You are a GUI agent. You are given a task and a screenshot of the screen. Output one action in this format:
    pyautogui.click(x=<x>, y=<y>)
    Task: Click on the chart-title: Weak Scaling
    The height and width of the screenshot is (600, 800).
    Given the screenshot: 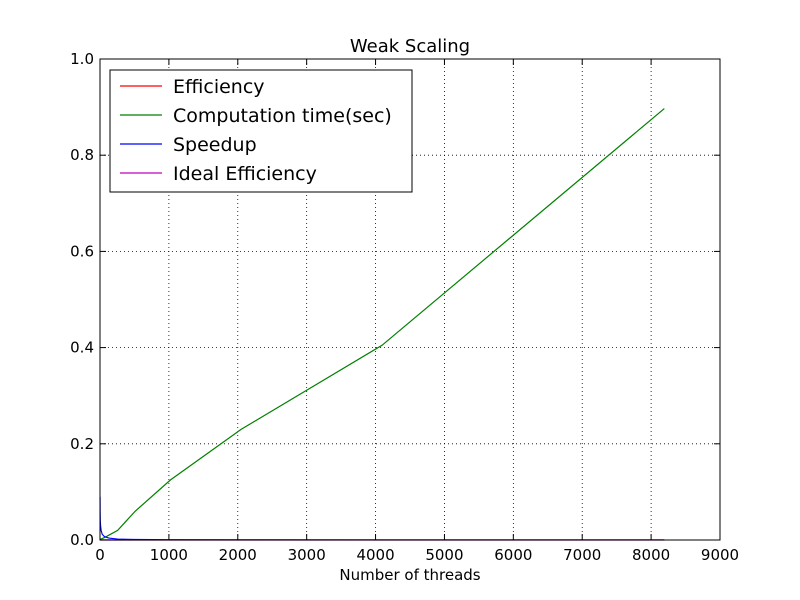 What is the action you would take?
    pyautogui.click(x=410, y=46)
    